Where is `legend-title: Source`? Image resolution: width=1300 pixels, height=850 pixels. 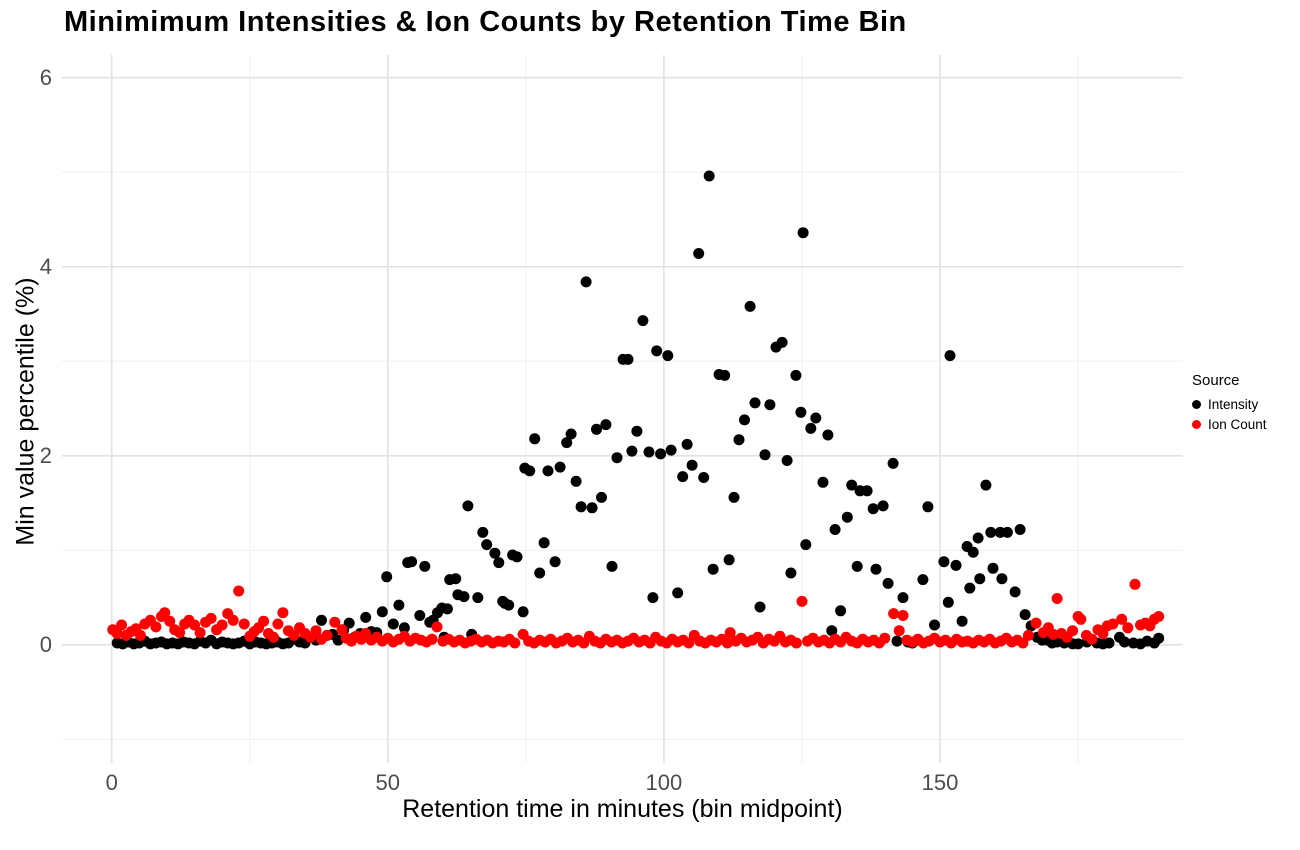
legend-title: Source is located at coordinates (1216, 380).